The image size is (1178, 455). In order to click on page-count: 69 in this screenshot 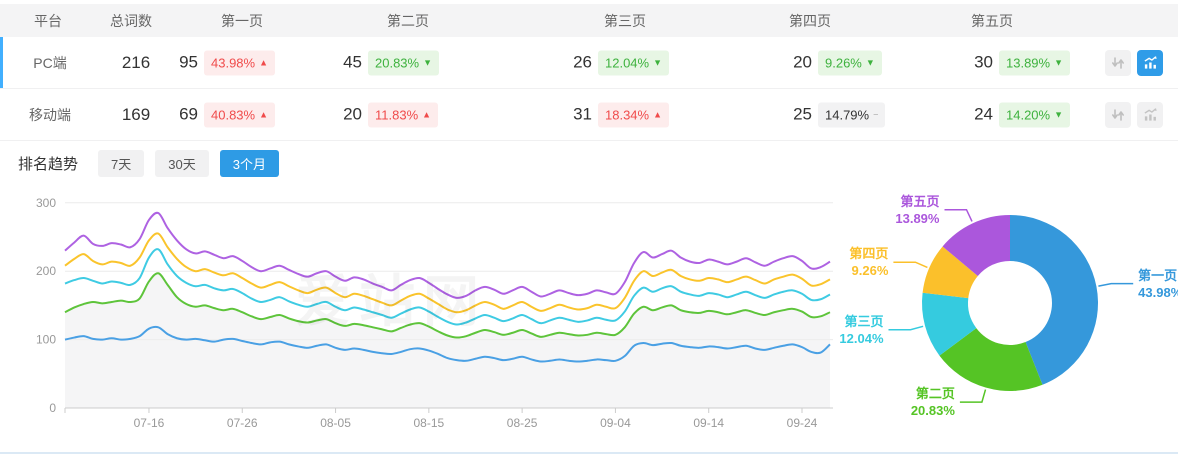, I will do `click(188, 114)`.